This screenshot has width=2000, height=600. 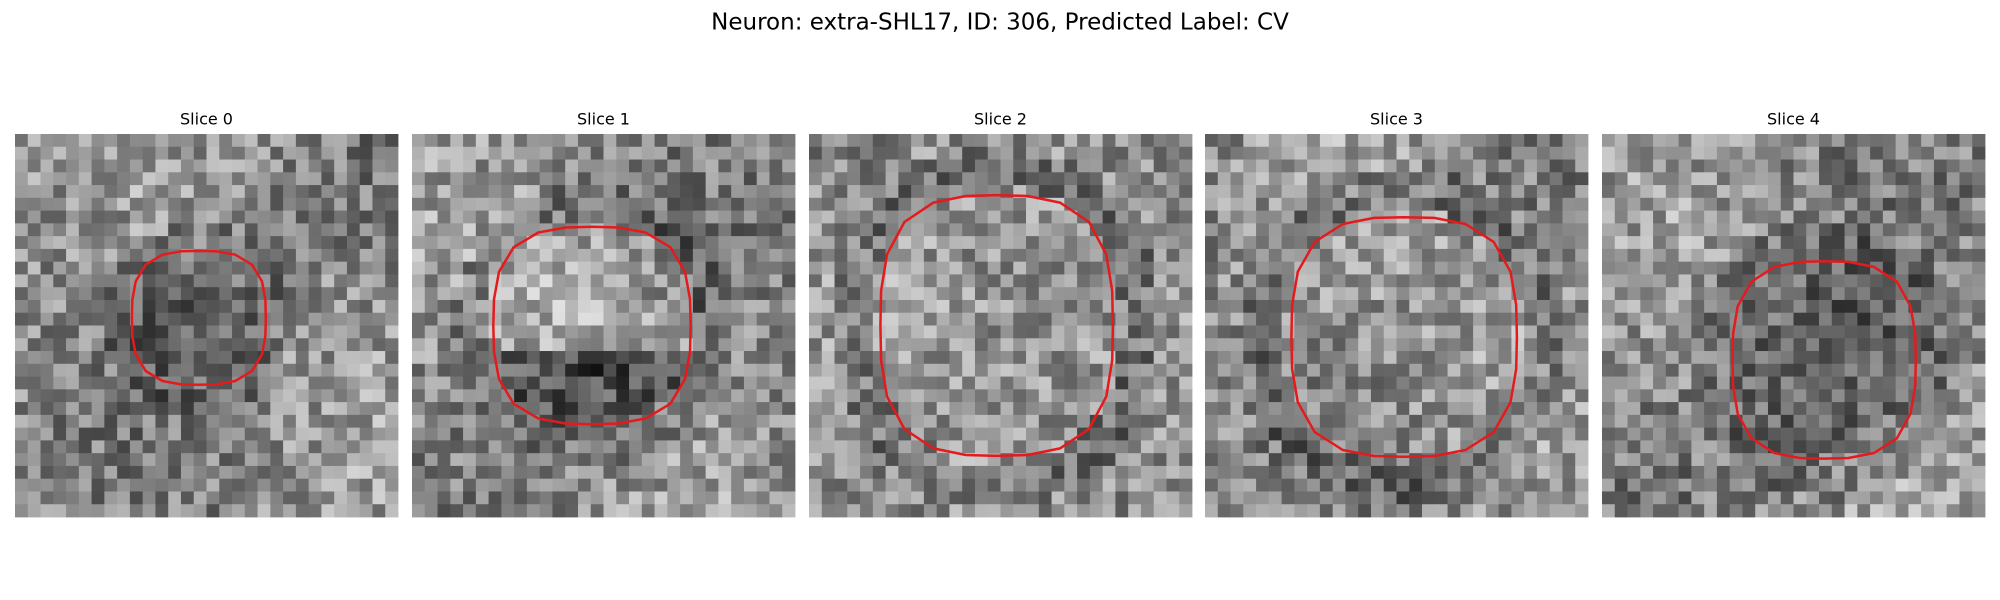 What do you see at coordinates (1794, 326) in the screenshot?
I see `image-panel` at bounding box center [1794, 326].